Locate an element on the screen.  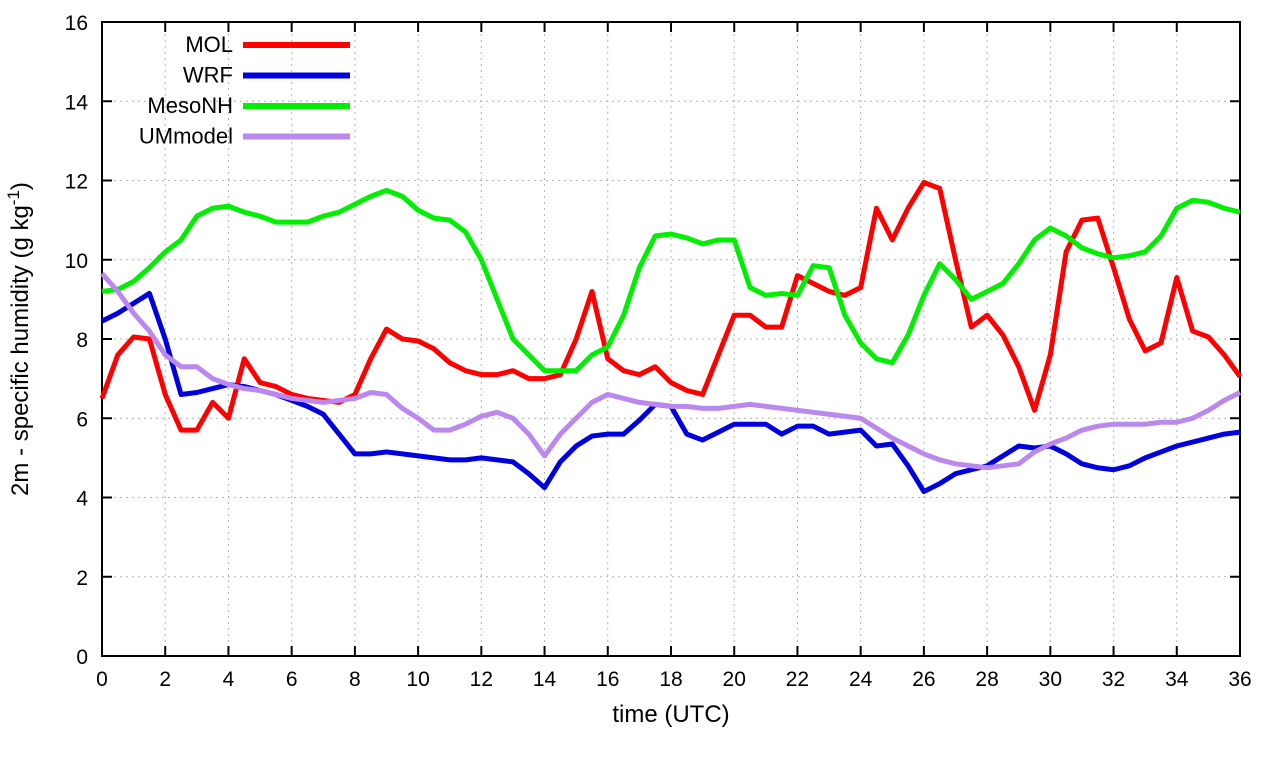
legend-label-wrf: WRF is located at coordinates (208, 75).